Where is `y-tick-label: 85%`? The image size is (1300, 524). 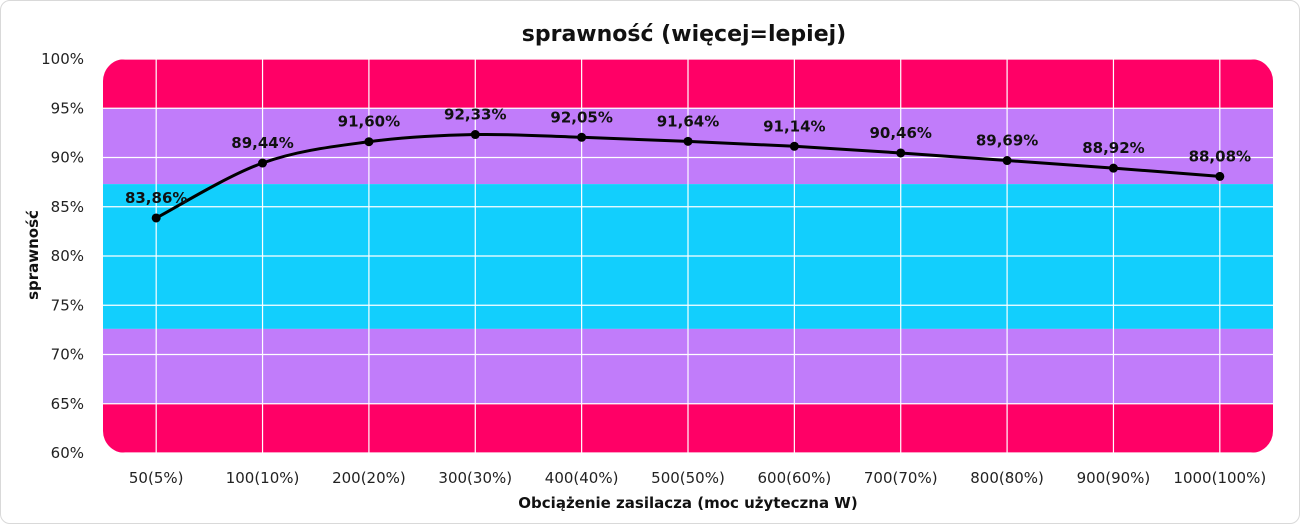 y-tick-label: 85% is located at coordinates (67, 207).